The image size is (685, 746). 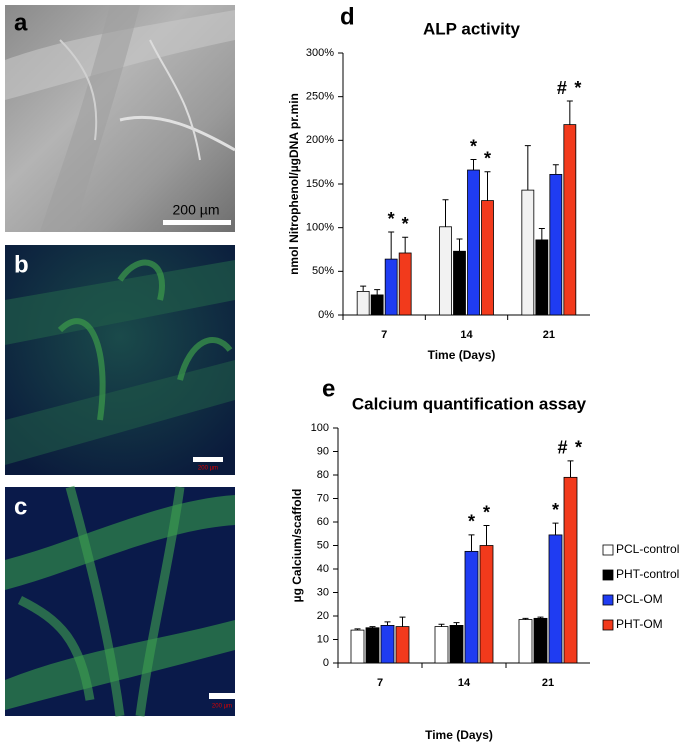 What do you see at coordinates (294, 184) in the screenshot?
I see `y-axis-label: nmol Nitrophenol/µgDNA pr.min` at bounding box center [294, 184].